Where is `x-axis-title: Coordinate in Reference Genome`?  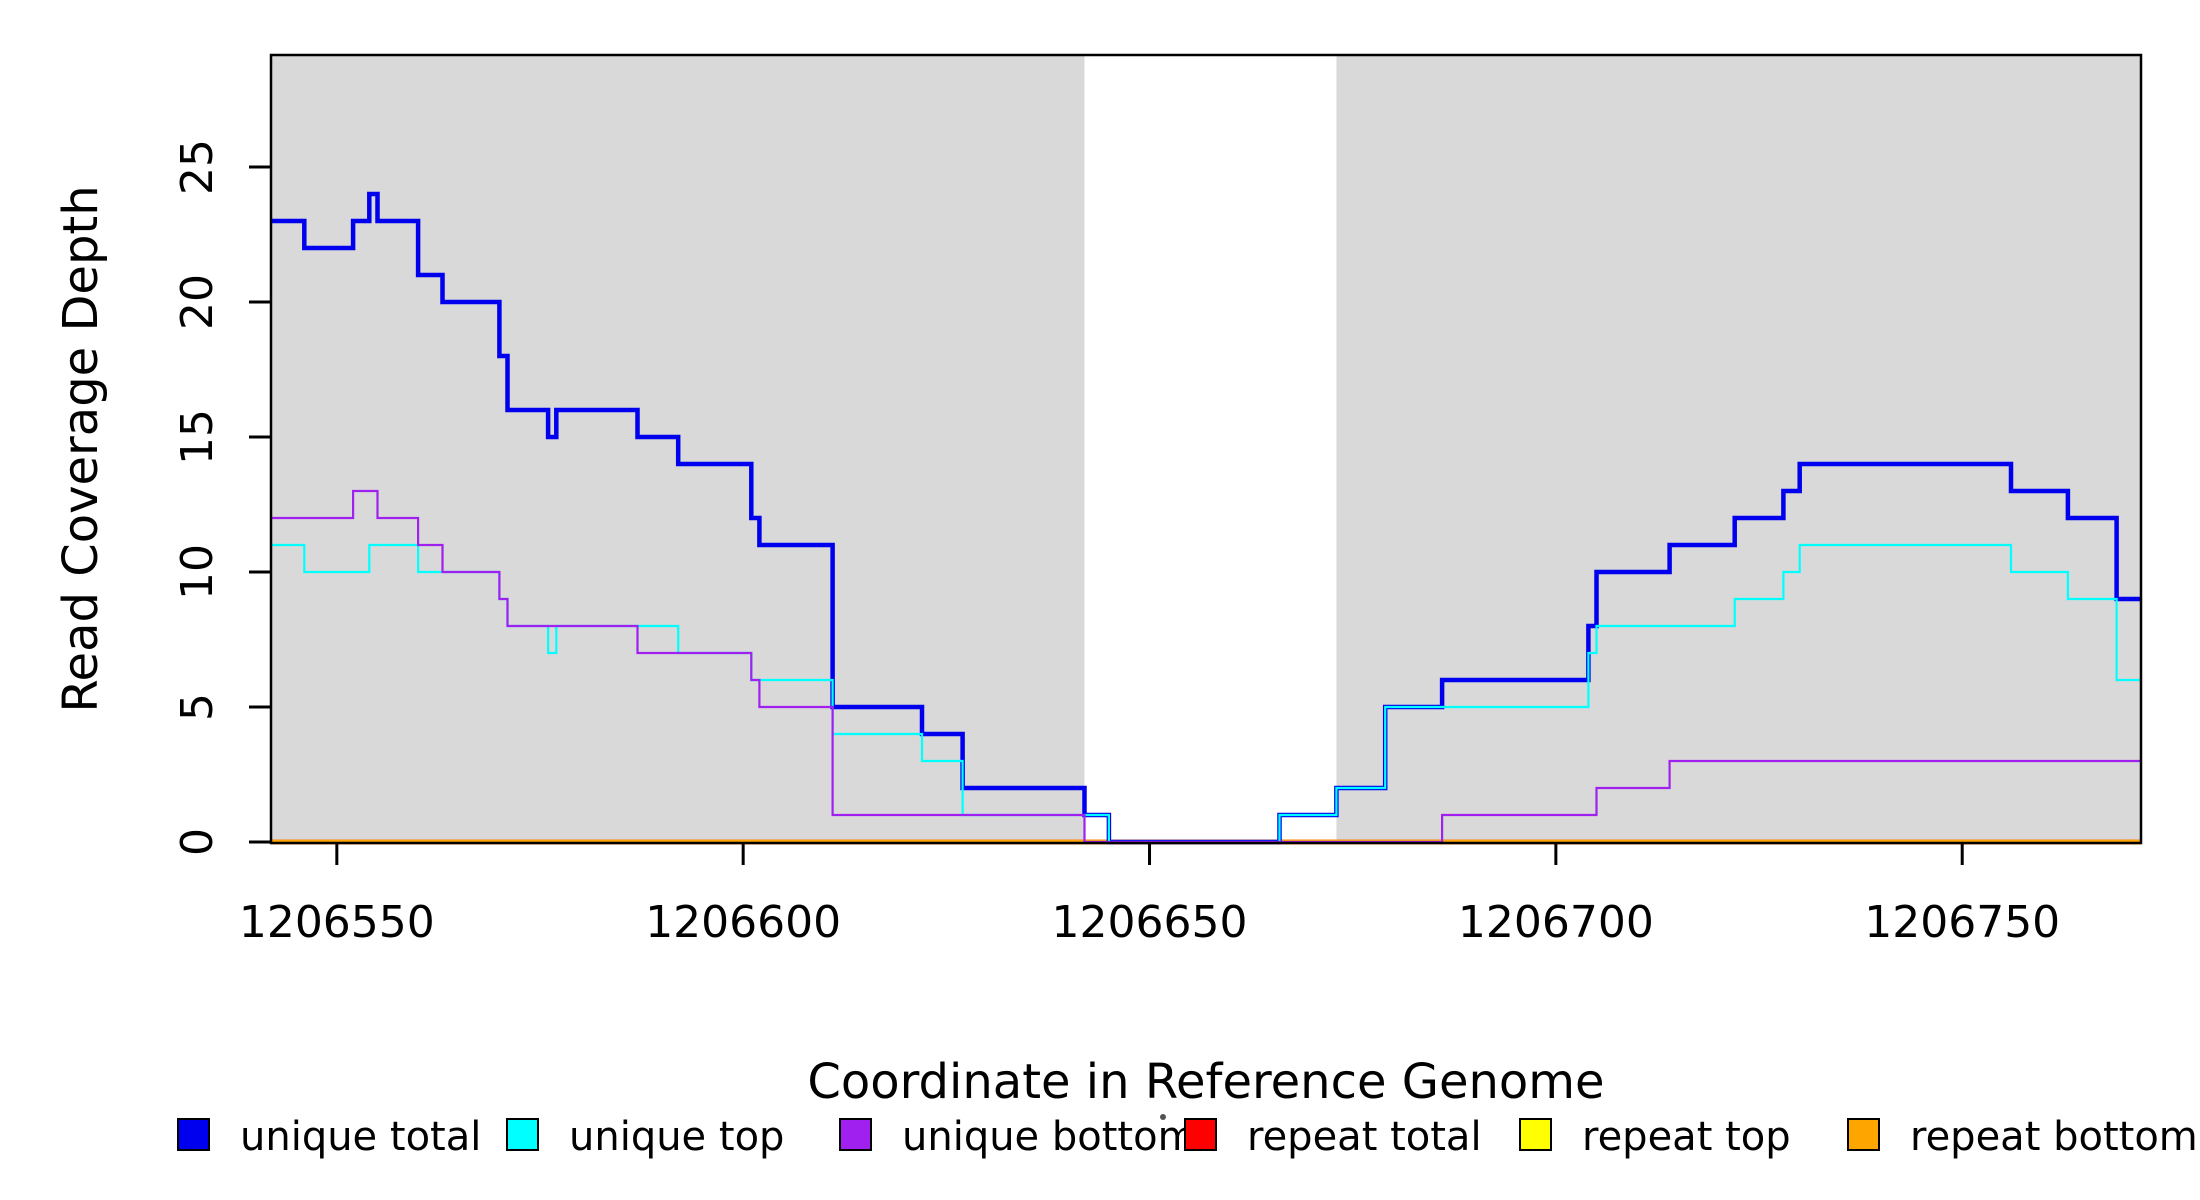
x-axis-title: Coordinate in Reference Genome is located at coordinates (1205, 1082).